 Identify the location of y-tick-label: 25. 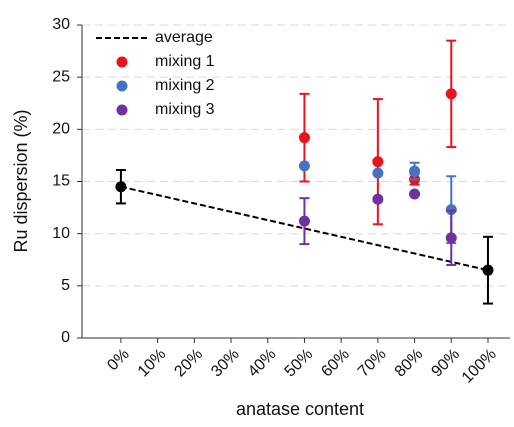
(61, 76).